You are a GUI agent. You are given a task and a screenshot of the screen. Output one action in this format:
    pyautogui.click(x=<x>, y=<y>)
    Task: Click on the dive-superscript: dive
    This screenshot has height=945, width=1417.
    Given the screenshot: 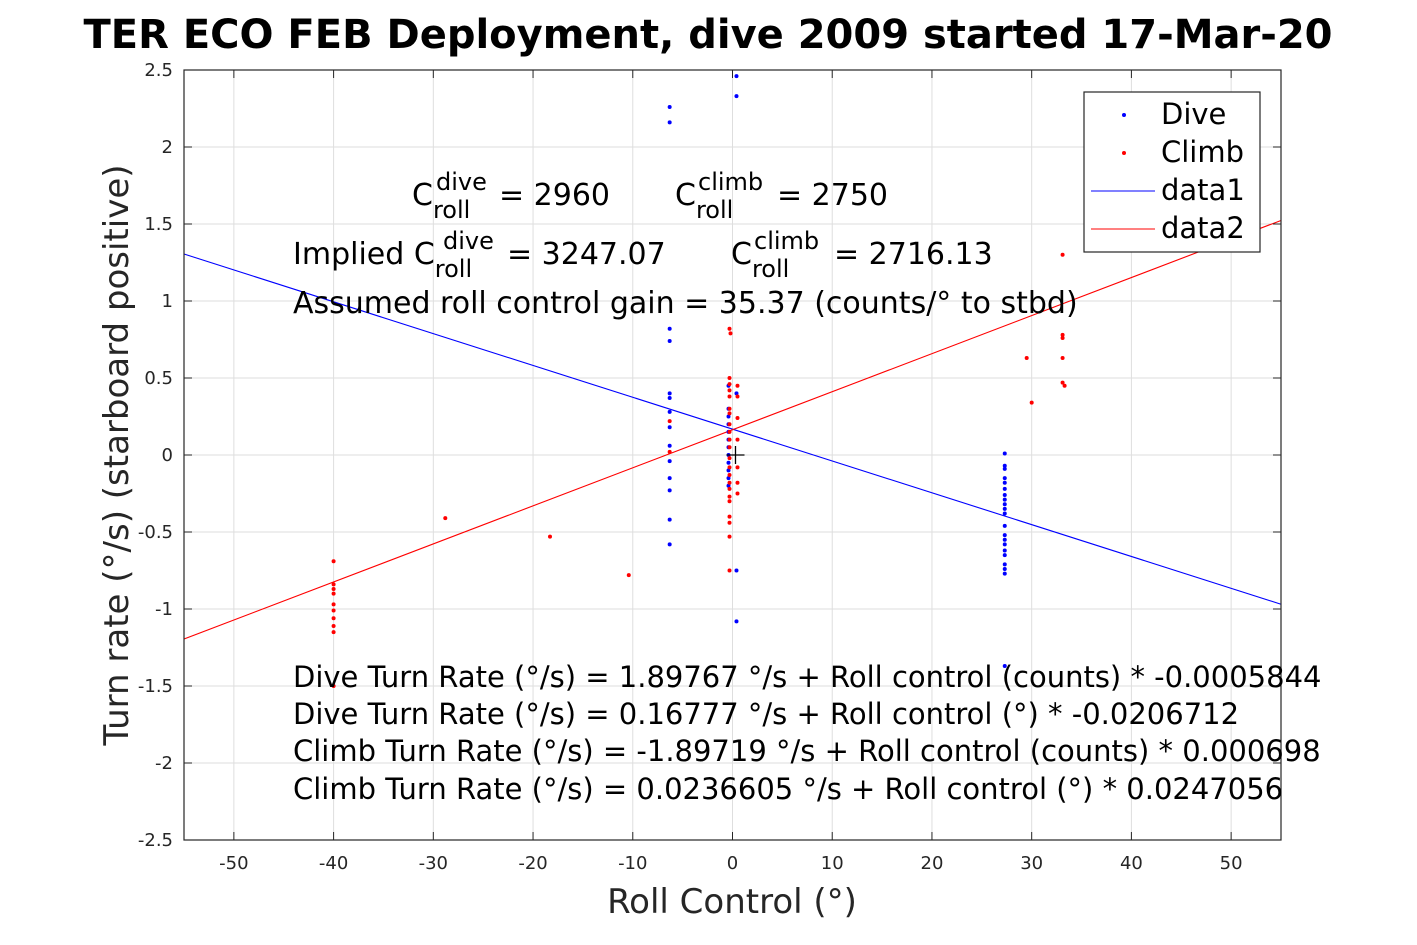 What is the action you would take?
    pyautogui.click(x=468, y=241)
    